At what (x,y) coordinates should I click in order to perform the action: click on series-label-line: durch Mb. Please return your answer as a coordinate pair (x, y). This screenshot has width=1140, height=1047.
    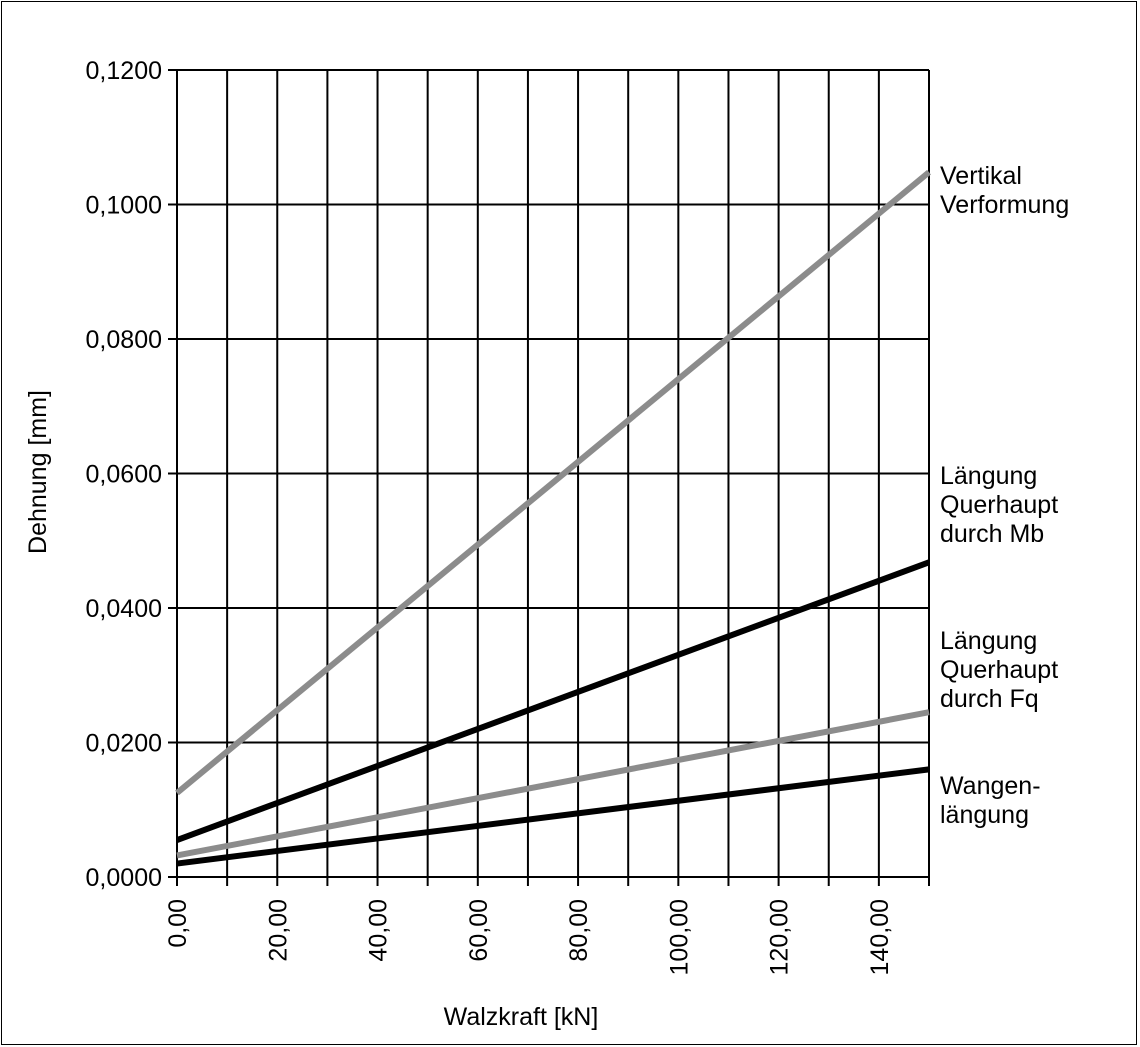
    Looking at the image, I should click on (992, 534).